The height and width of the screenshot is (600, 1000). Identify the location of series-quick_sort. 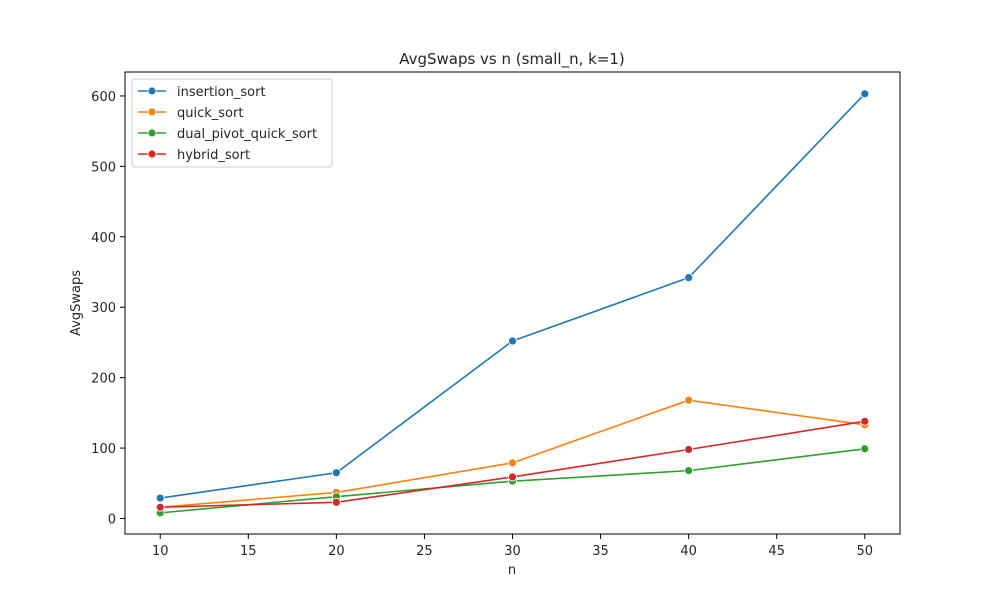
(512, 453).